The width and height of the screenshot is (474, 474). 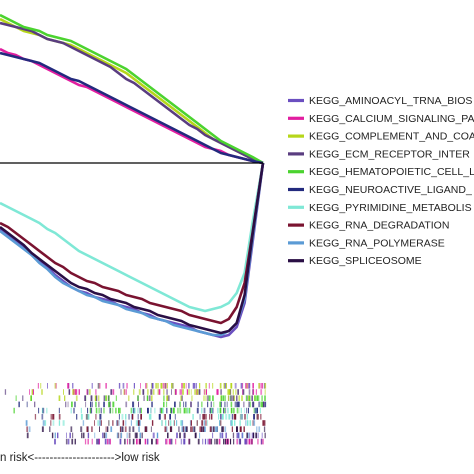 I want to click on risk-axis-label: n risk<--------------------->low risk, so click(x=80, y=458).